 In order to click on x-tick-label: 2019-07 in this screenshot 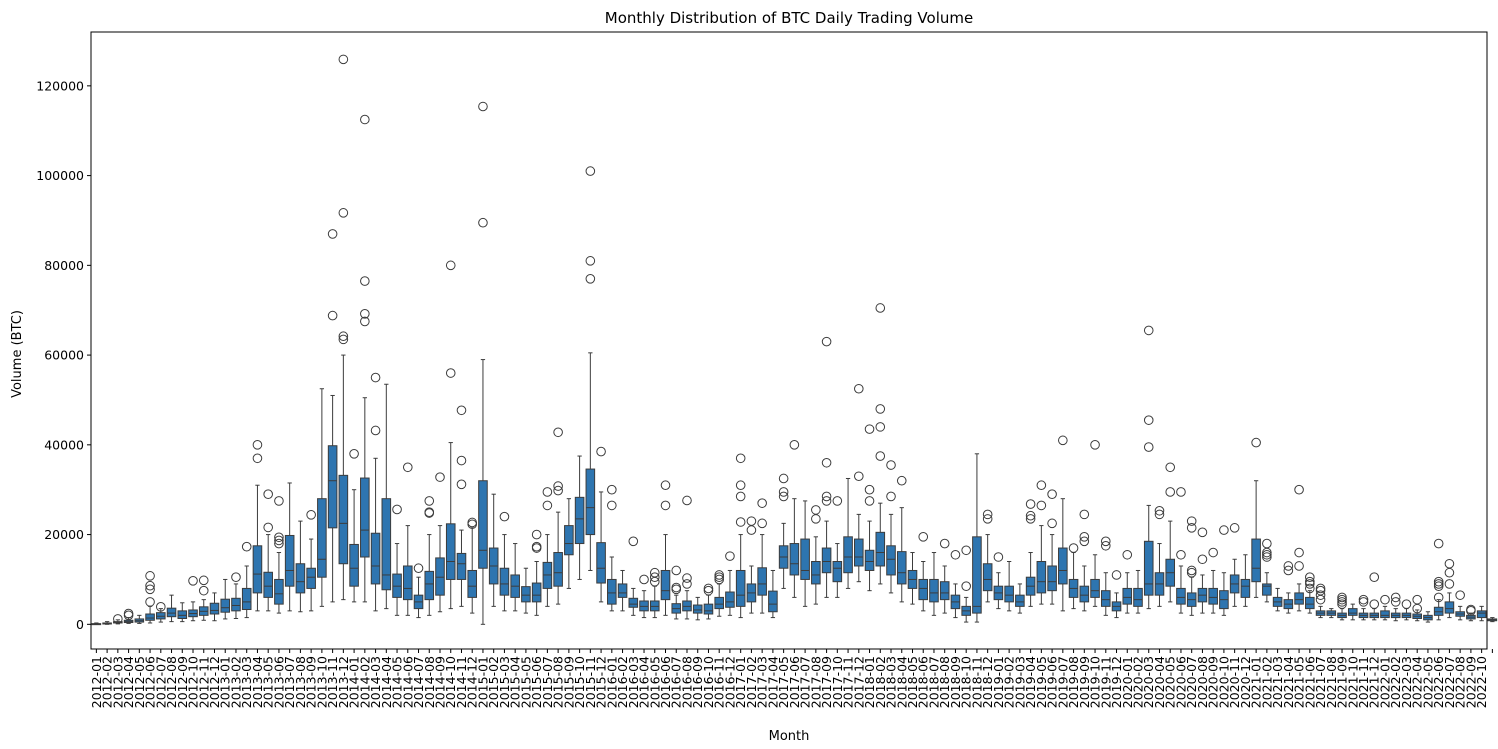, I will do `click(1062, 682)`.